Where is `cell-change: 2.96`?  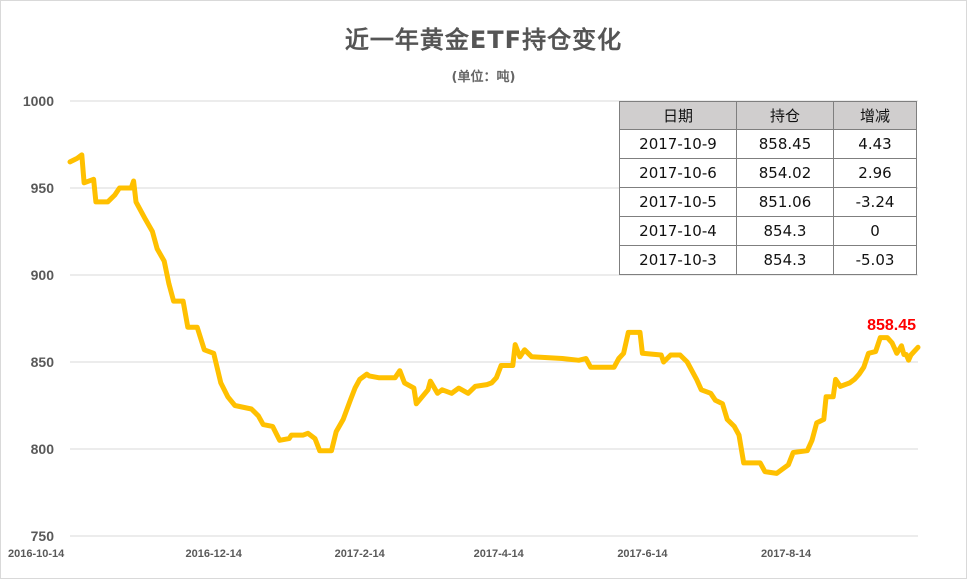
cell-change: 2.96 is located at coordinates (875, 173).